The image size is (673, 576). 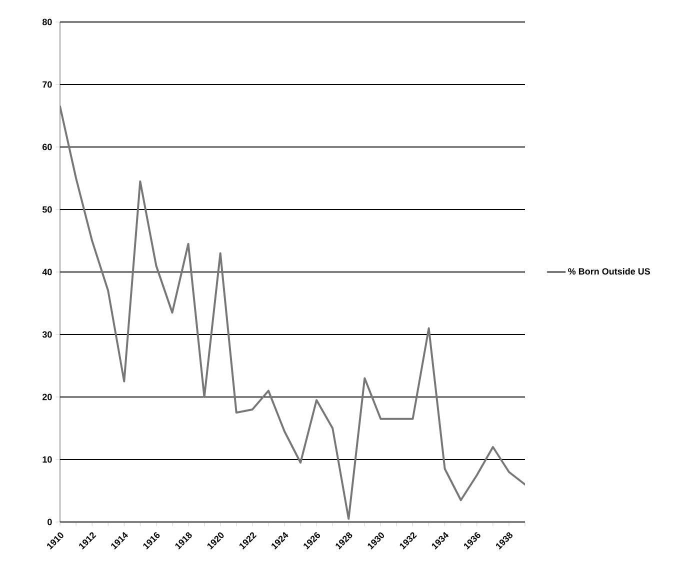 I want to click on legend-label: % Born Outside US, so click(x=609, y=271).